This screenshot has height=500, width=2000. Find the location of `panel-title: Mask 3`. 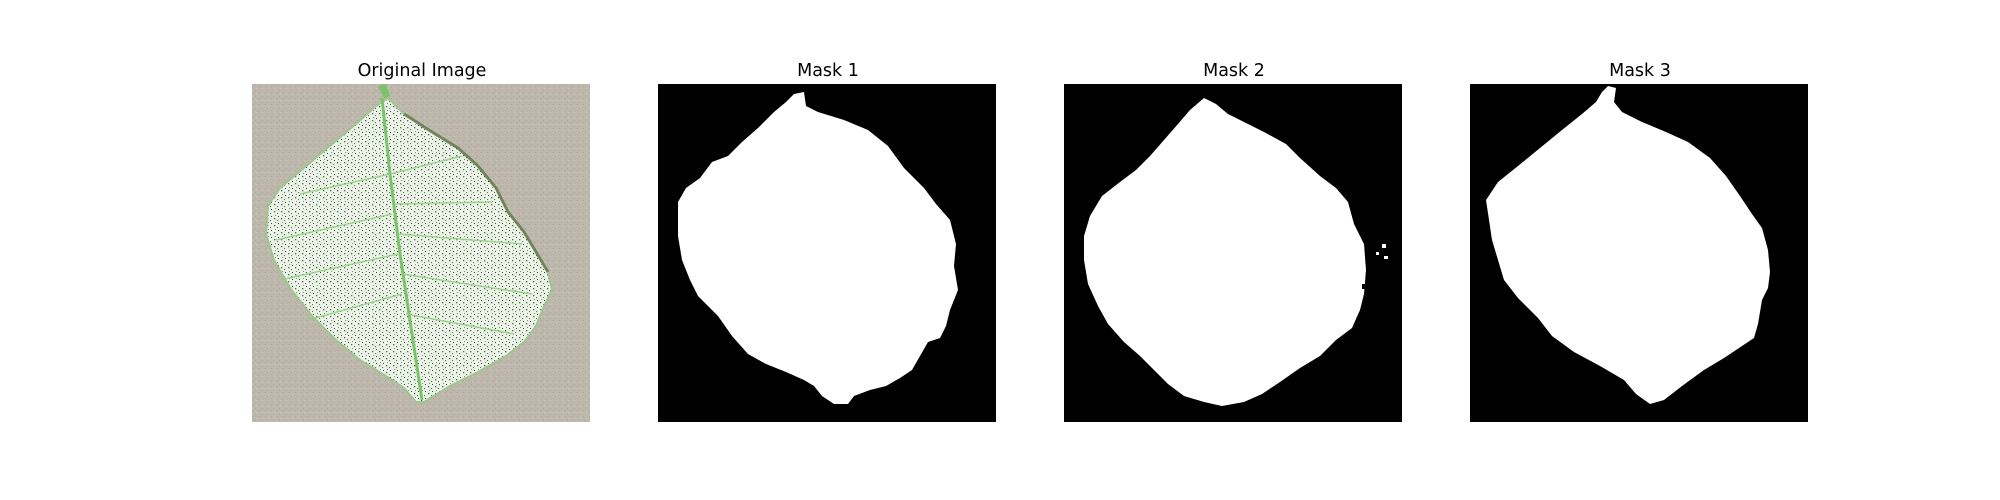

panel-title: Mask 3 is located at coordinates (1640, 71).